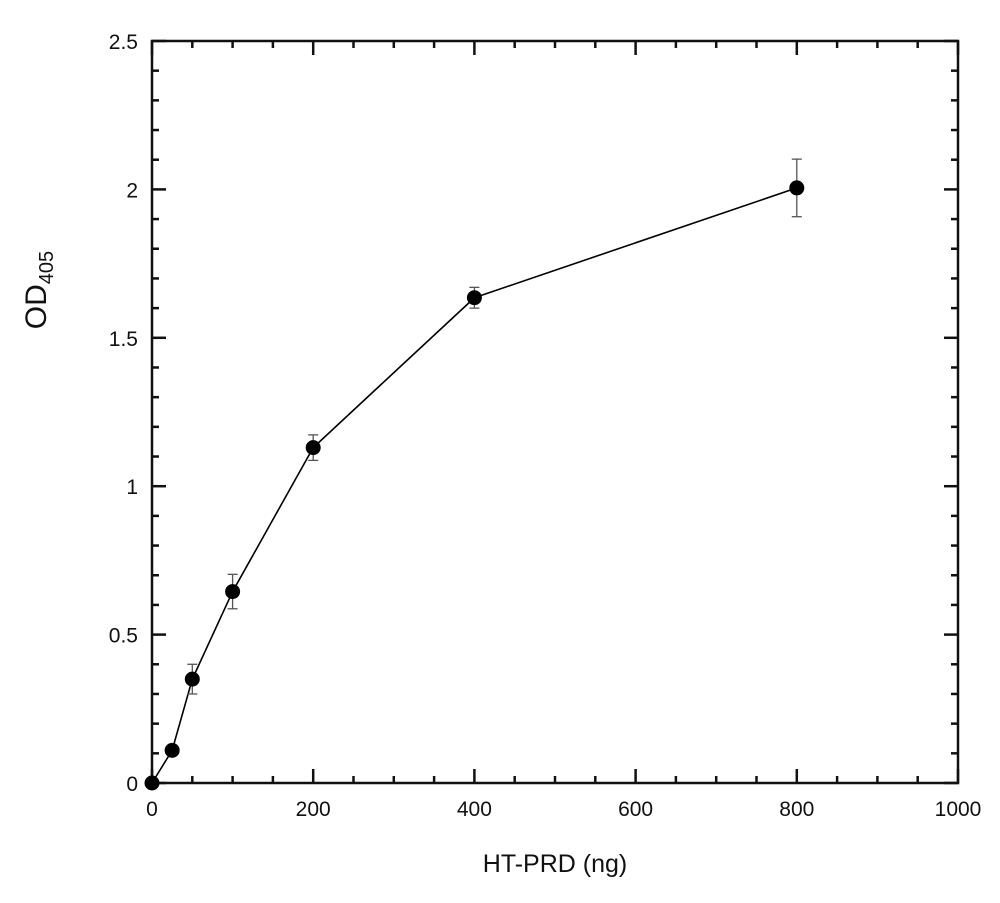  What do you see at coordinates (47, 267) in the screenshot?
I see `y-axis-title-subscript: 405` at bounding box center [47, 267].